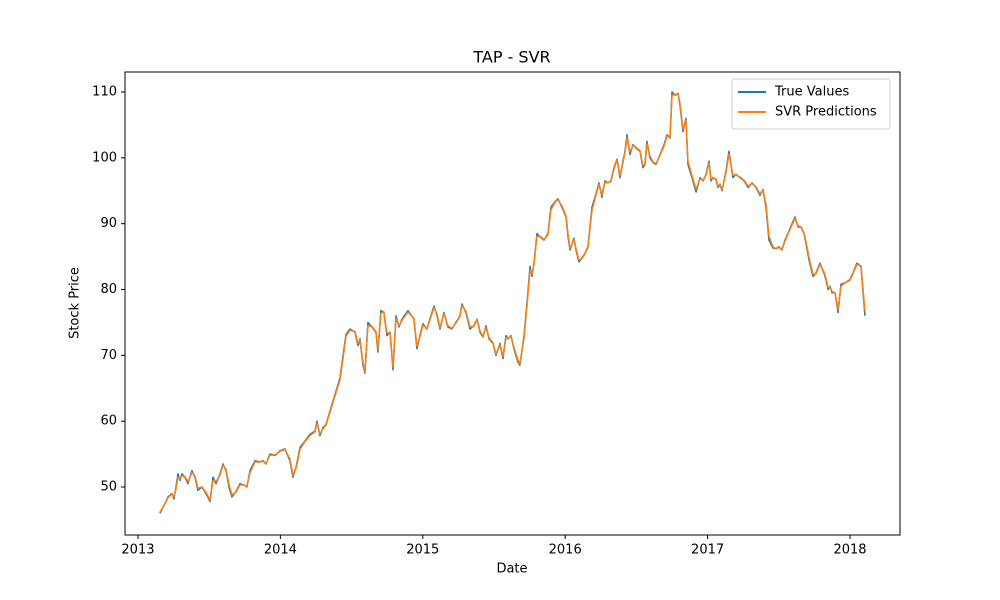 The height and width of the screenshot is (600, 1000). I want to click on x-tick-label: 2013, so click(137, 550).